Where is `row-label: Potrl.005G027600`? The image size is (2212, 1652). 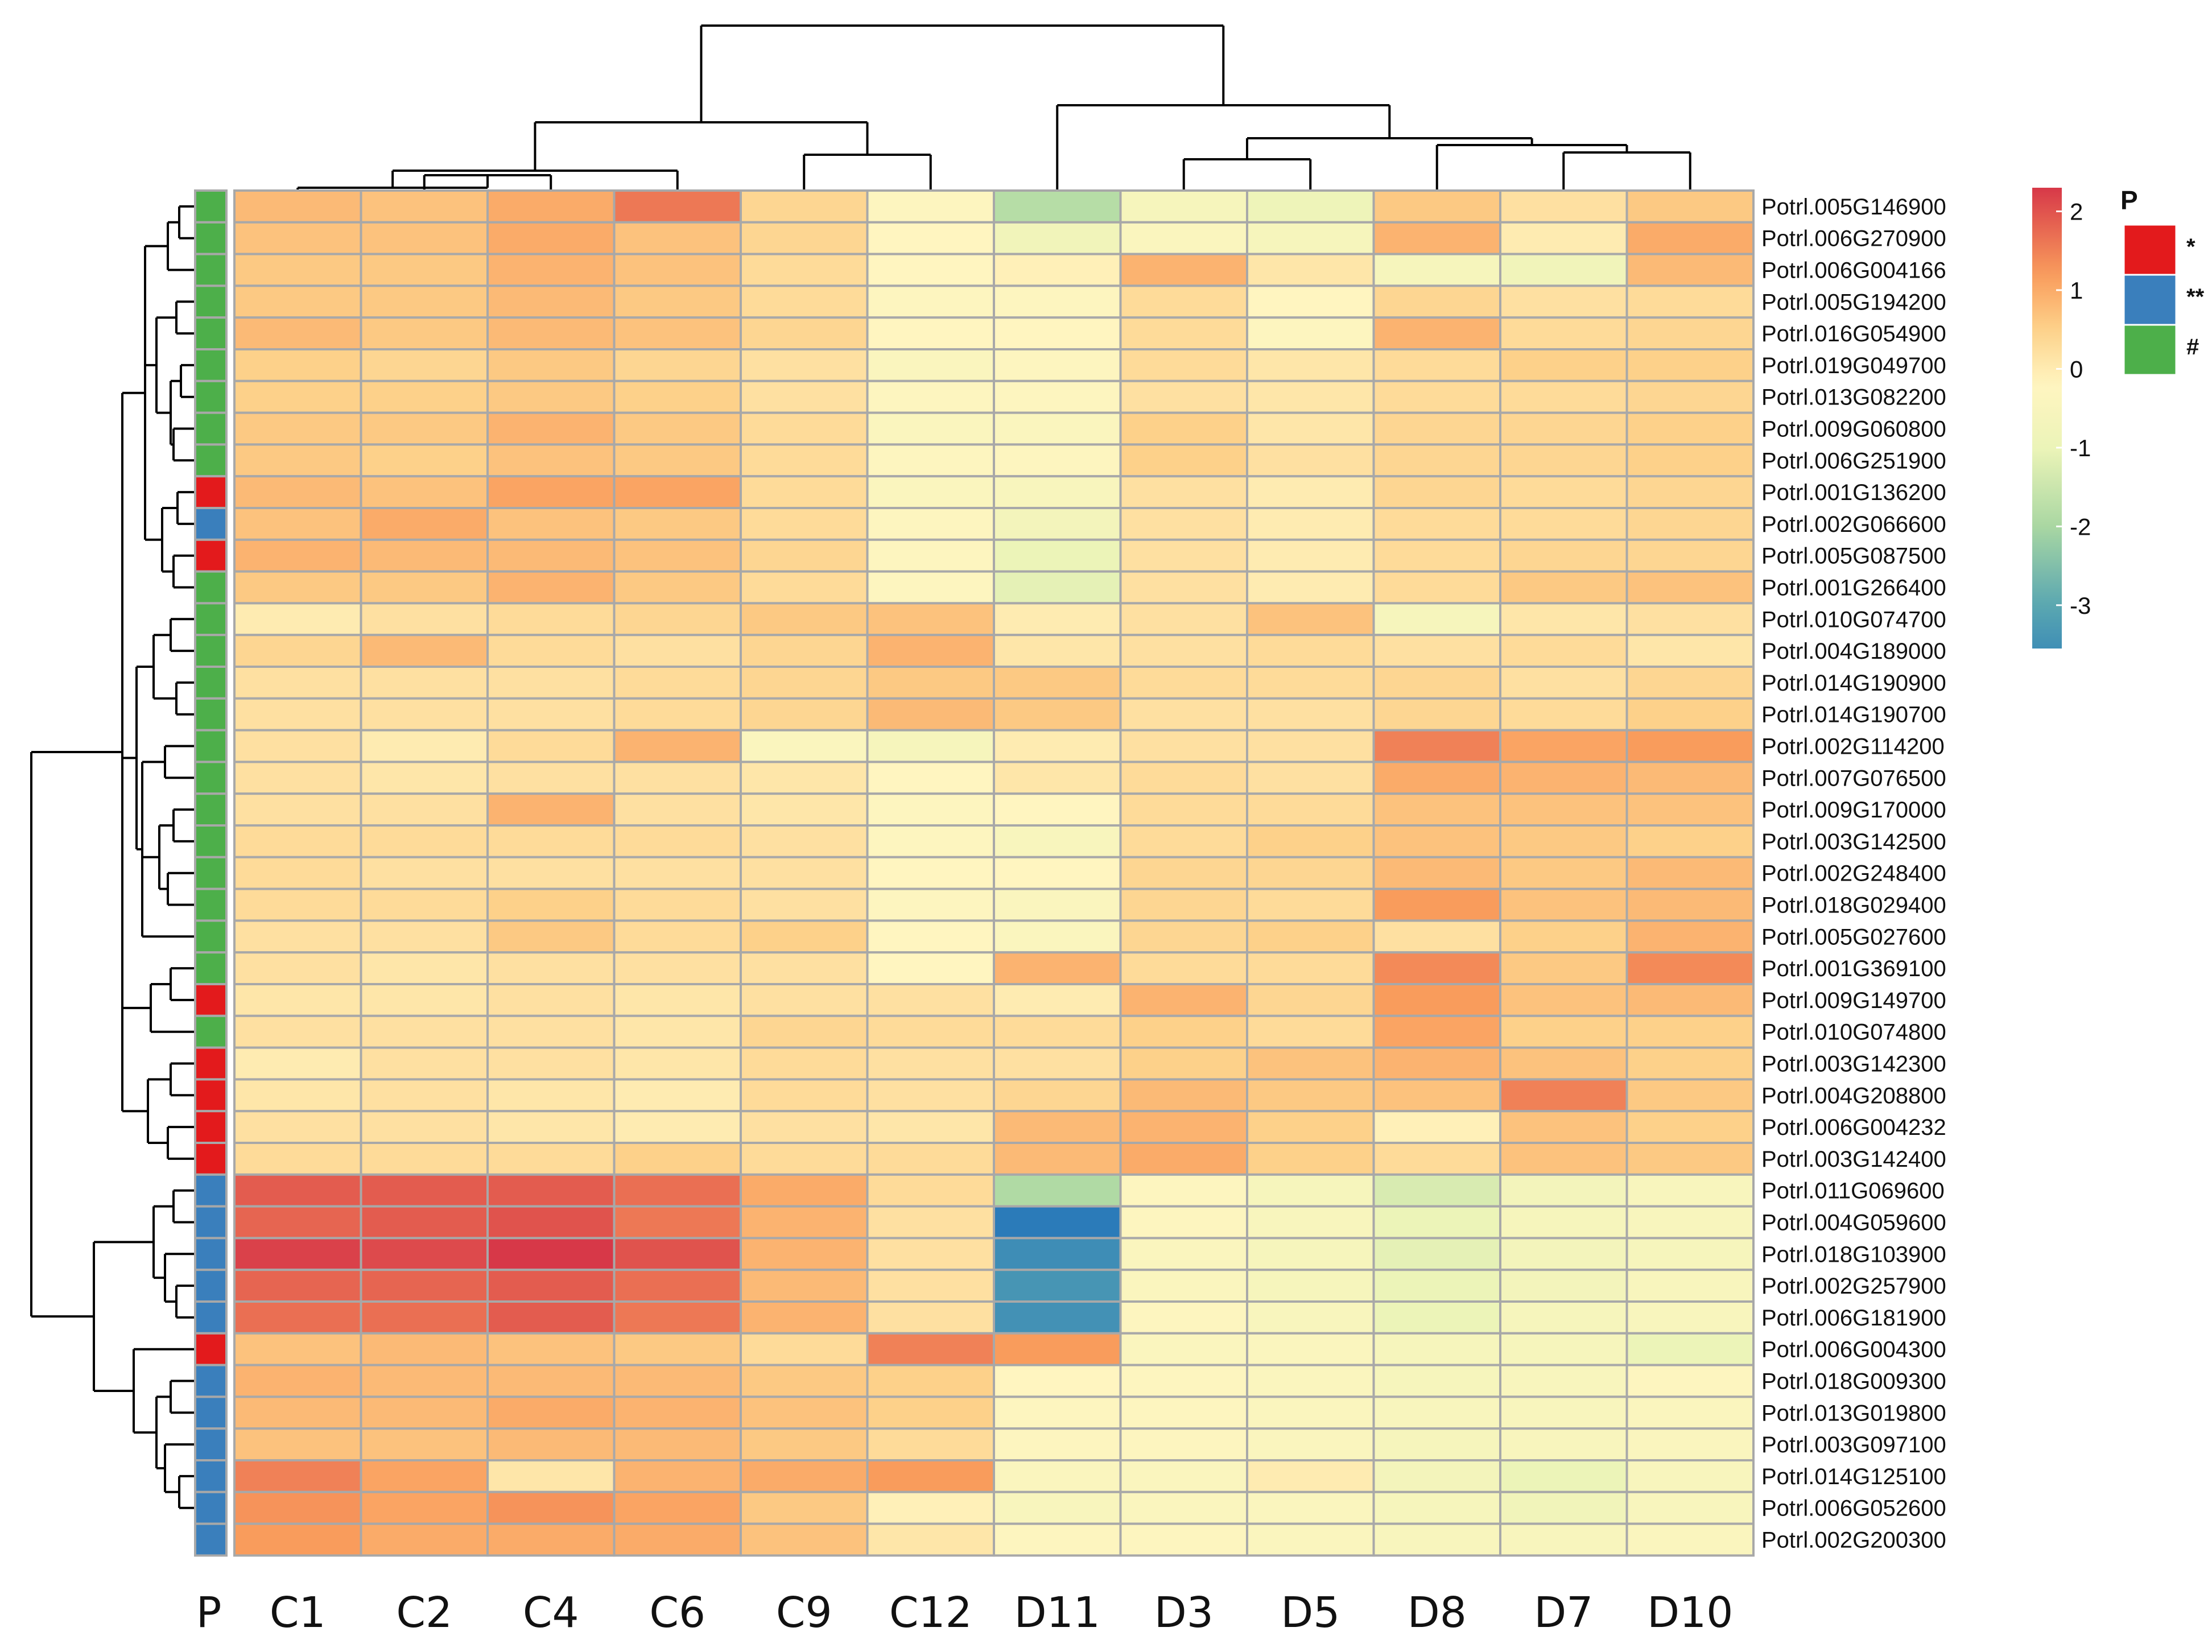
row-label: Potrl.005G027600 is located at coordinates (1854, 936).